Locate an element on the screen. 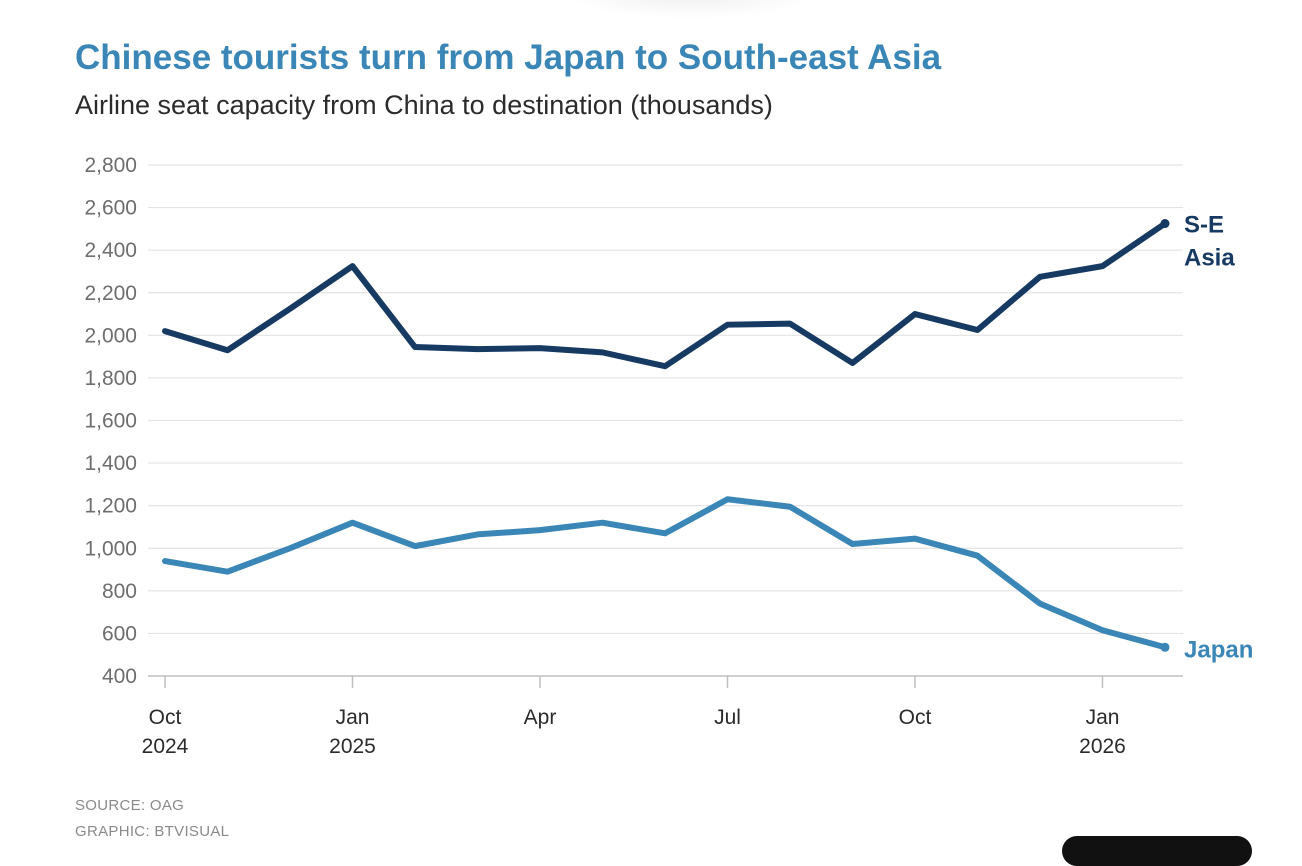 This screenshot has width=1302, height=866. graphic-credit: GRAPHIC: BTVISUAL is located at coordinates (152, 831).